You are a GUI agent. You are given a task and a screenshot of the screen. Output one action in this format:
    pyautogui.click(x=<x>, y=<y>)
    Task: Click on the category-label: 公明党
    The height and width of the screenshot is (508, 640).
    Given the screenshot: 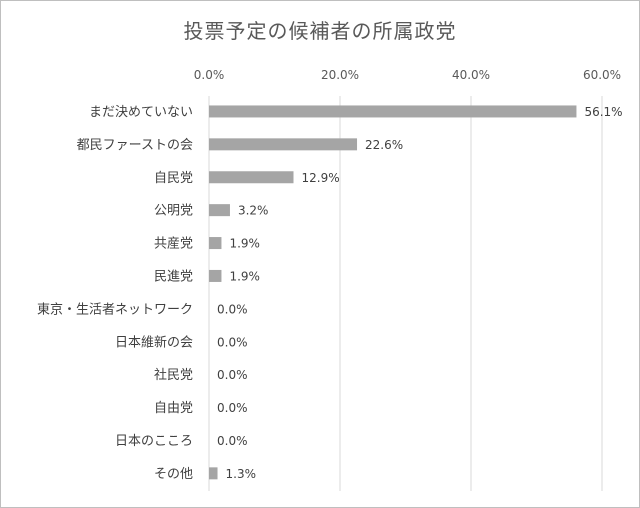 What is the action you would take?
    pyautogui.click(x=173, y=211)
    